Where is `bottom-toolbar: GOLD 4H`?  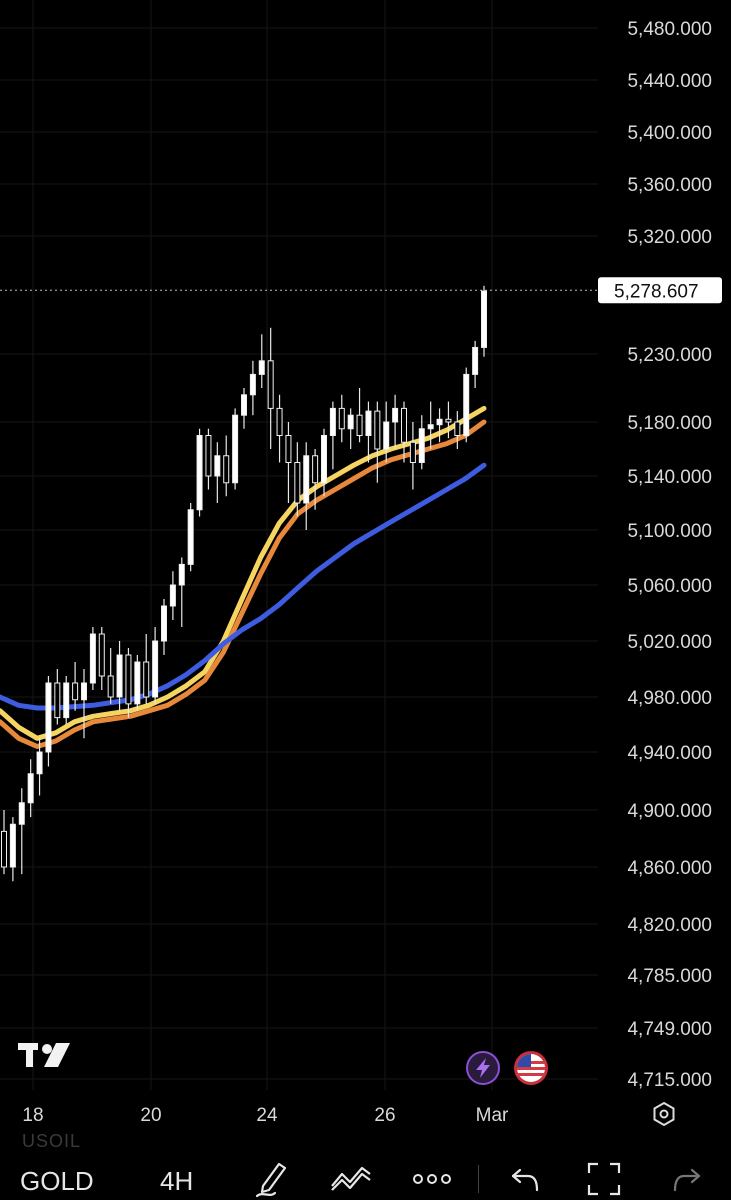 bottom-toolbar: GOLD 4H is located at coordinates (365, 1175).